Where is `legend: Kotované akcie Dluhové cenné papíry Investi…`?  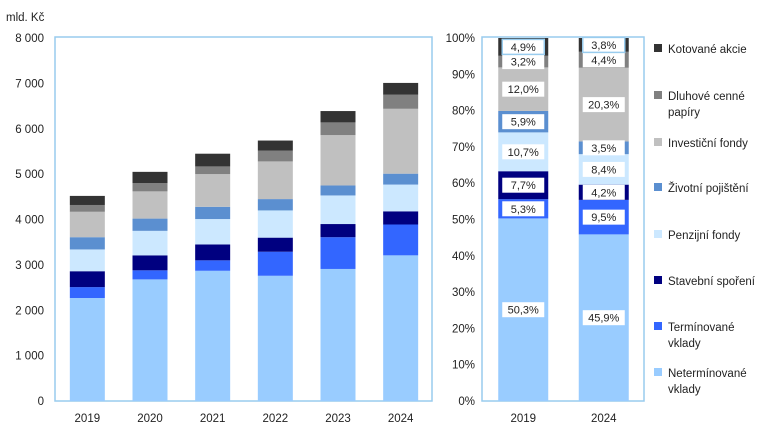
legend: Kotované akcie Dluhové cenné papíry Investi… is located at coordinates (705, 220).